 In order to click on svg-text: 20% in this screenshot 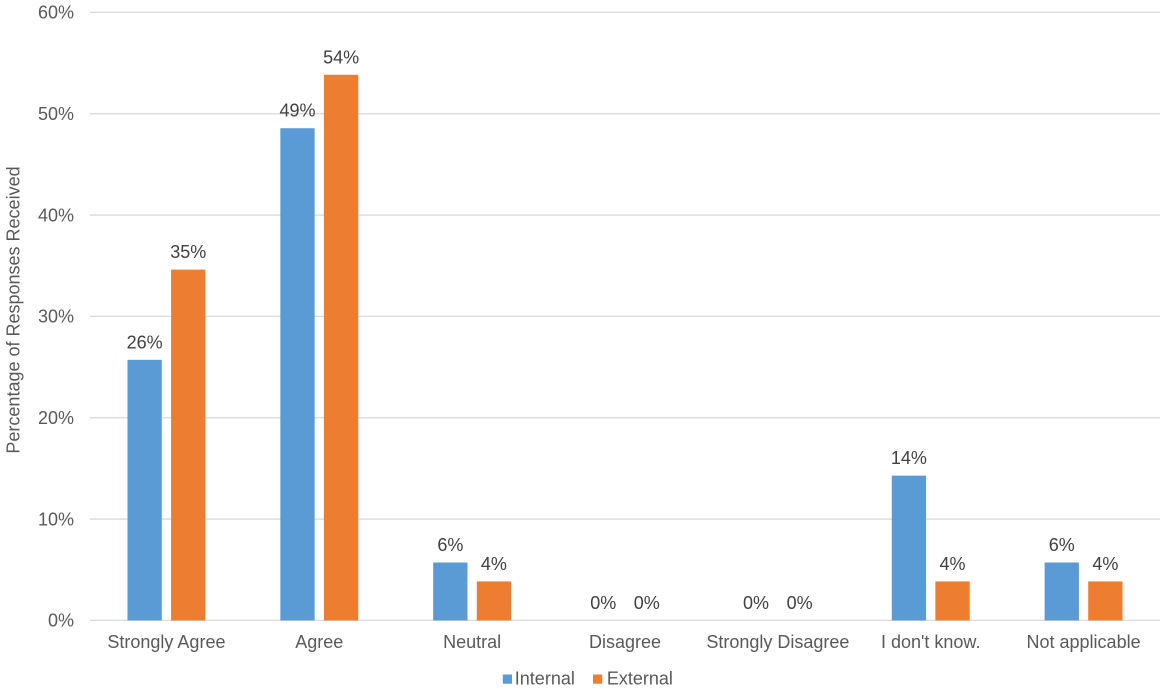, I will do `click(56, 418)`.